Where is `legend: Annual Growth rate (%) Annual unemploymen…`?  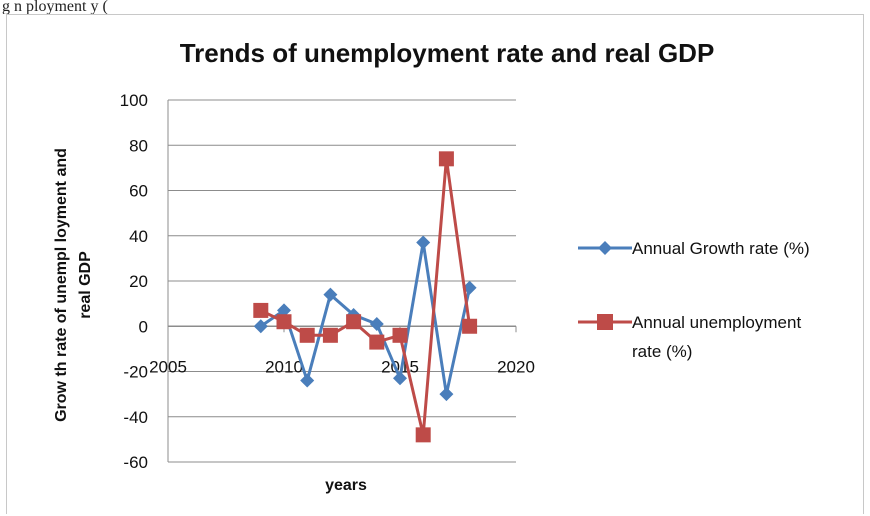
legend: Annual Growth rate (%) Annual unemploymen… is located at coordinates (694, 300).